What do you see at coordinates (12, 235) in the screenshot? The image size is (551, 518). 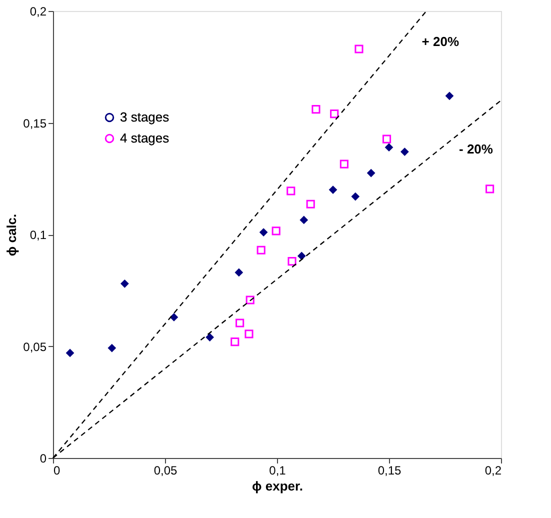 I see `y-axis-title: ϕ calc.` at bounding box center [12, 235].